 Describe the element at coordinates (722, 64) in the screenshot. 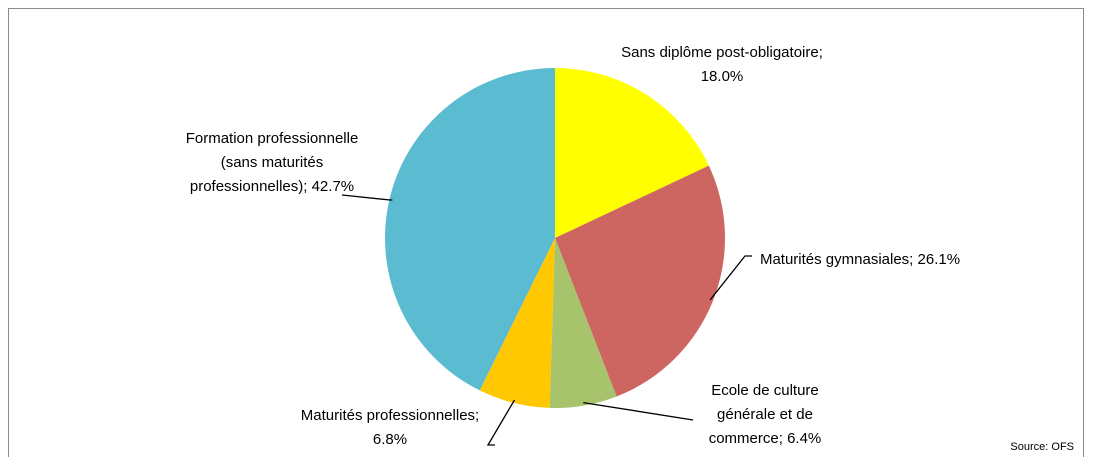

I see `data-label: Sans diplôme post-obligatoire; 18.0%` at that location.